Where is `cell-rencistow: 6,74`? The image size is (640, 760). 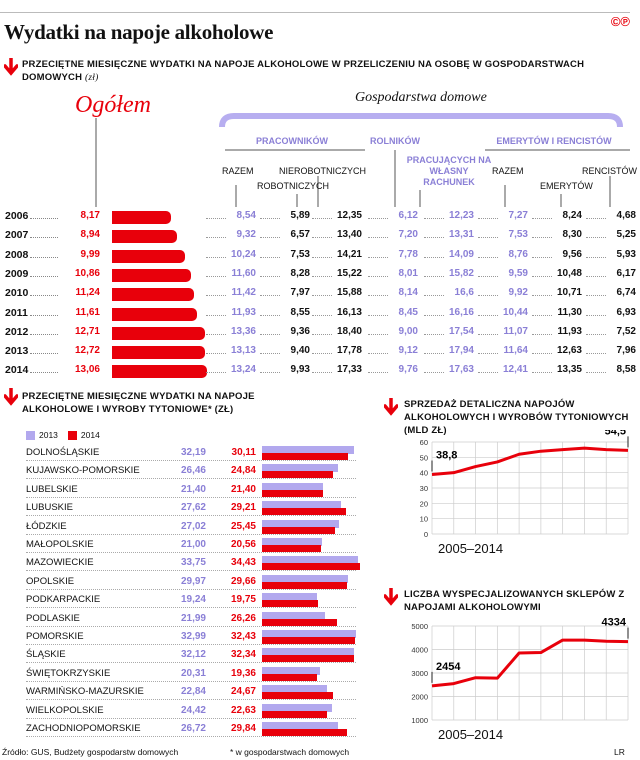
cell-rencistow: 6,74 is located at coordinates (626, 293).